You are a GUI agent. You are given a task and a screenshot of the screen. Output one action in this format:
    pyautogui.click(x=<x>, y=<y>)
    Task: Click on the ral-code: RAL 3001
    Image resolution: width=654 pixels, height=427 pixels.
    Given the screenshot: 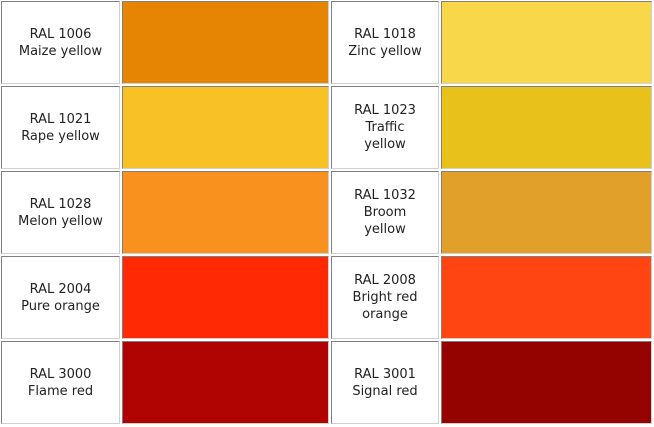 What is the action you would take?
    pyautogui.click(x=385, y=374)
    